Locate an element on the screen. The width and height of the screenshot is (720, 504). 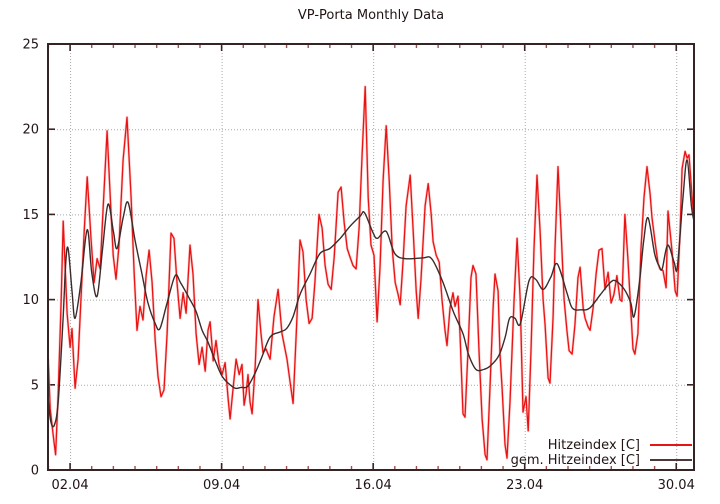
legend-line-sample-dark is located at coordinates (671, 460).